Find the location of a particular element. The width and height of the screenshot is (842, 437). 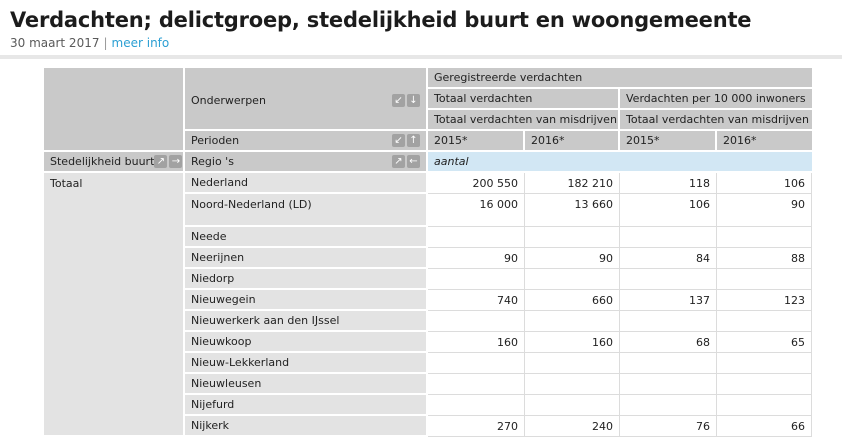

region-label: Nieuw-Lekkerland is located at coordinates (306, 363).